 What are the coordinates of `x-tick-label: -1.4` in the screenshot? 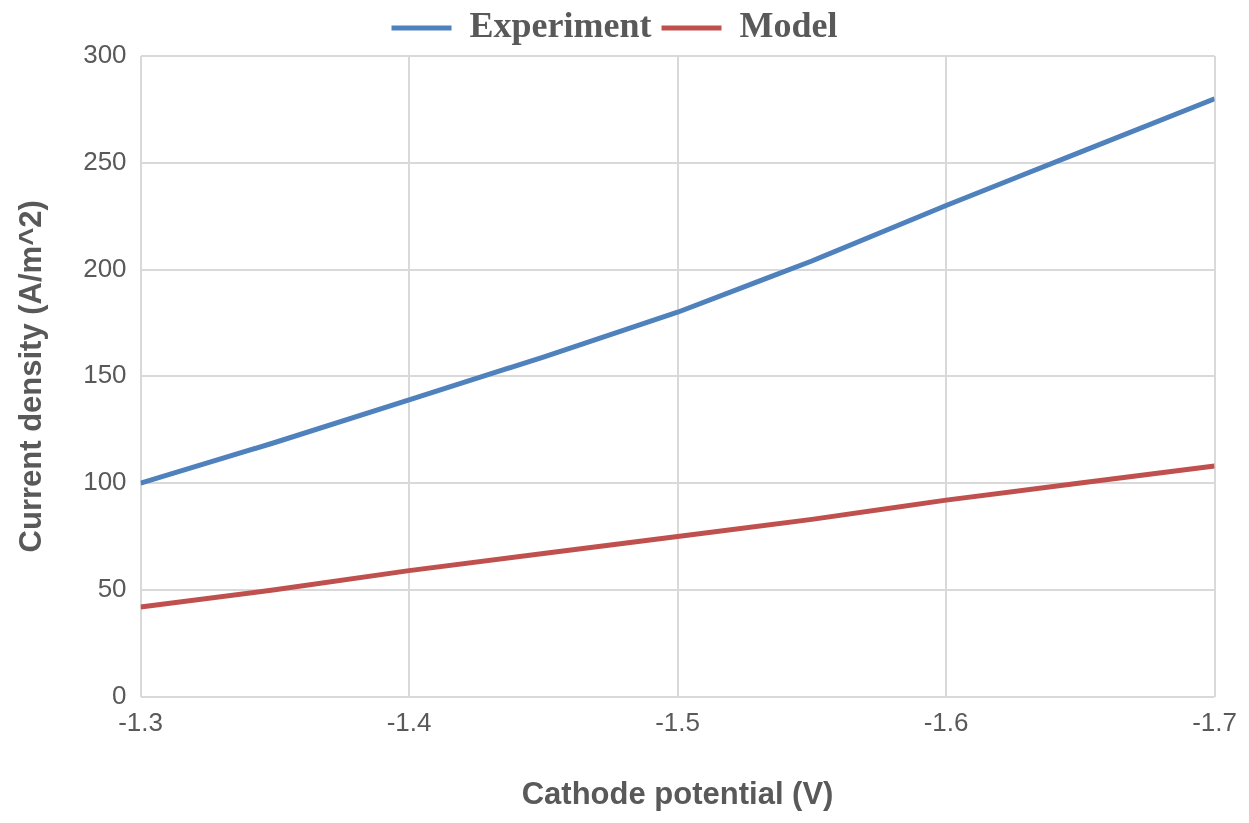 It's located at (409, 722).